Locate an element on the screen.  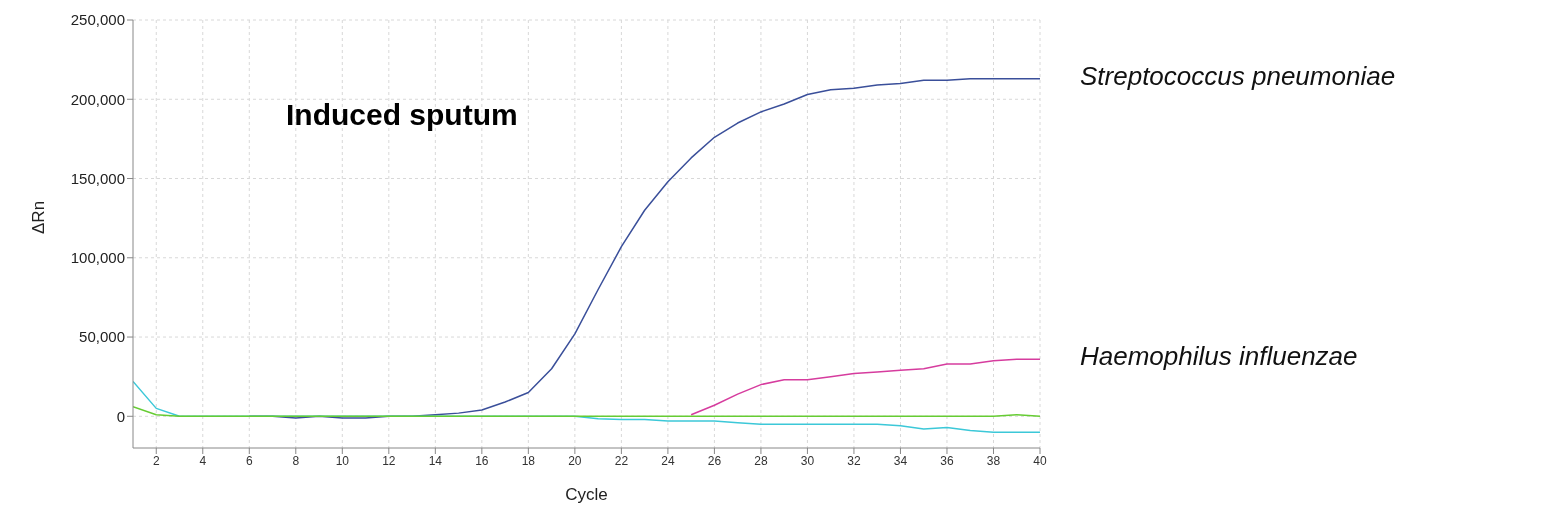
x-tick-label: 20 is located at coordinates (575, 460).